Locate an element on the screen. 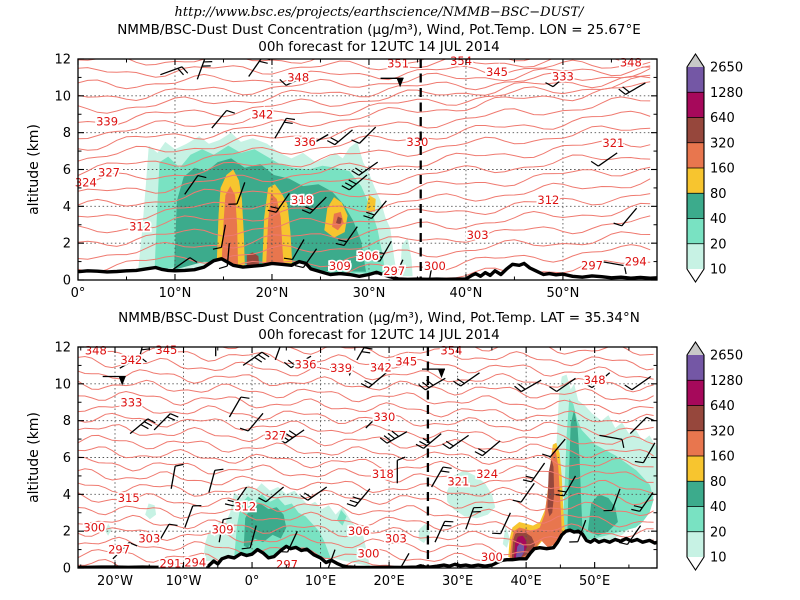 Image resolution: width=800 pixels, height=600 pixels. pot-temp-label-333K: 333 is located at coordinates (563, 77).